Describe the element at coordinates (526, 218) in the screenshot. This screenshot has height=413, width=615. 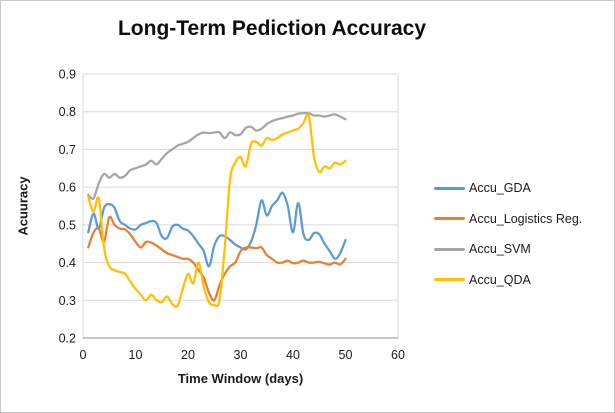
I see `legend-label: Accu_Logistics Reg.` at that location.